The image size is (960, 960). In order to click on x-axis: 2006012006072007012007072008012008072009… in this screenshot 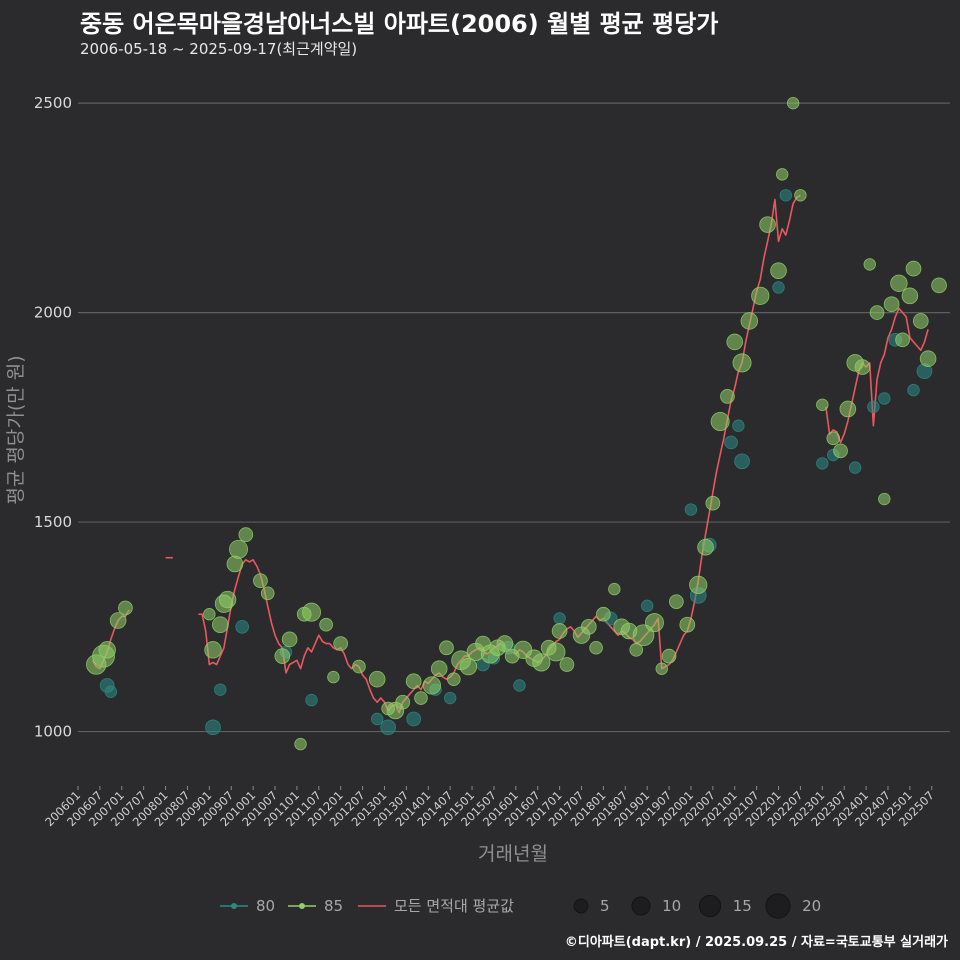, I will do `click(489, 807)`.